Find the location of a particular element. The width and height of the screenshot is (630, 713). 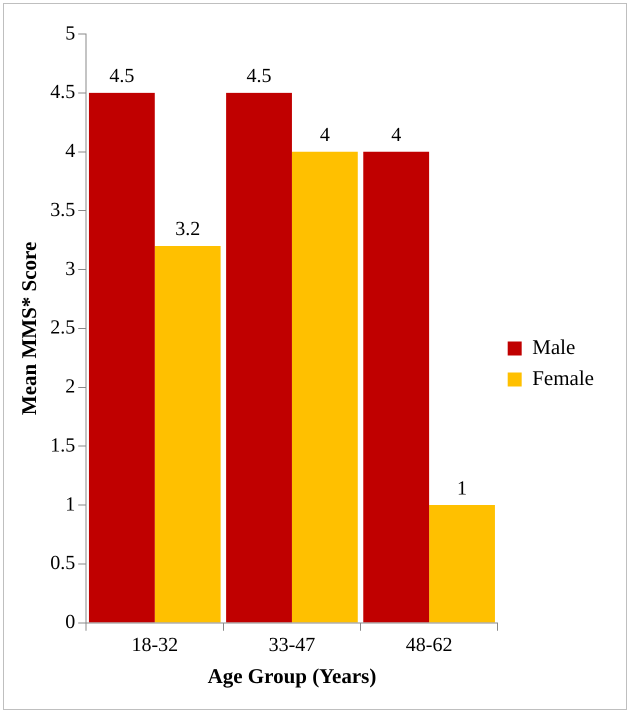

y-axis-title: Mean MMS* Score is located at coordinates (29, 329).